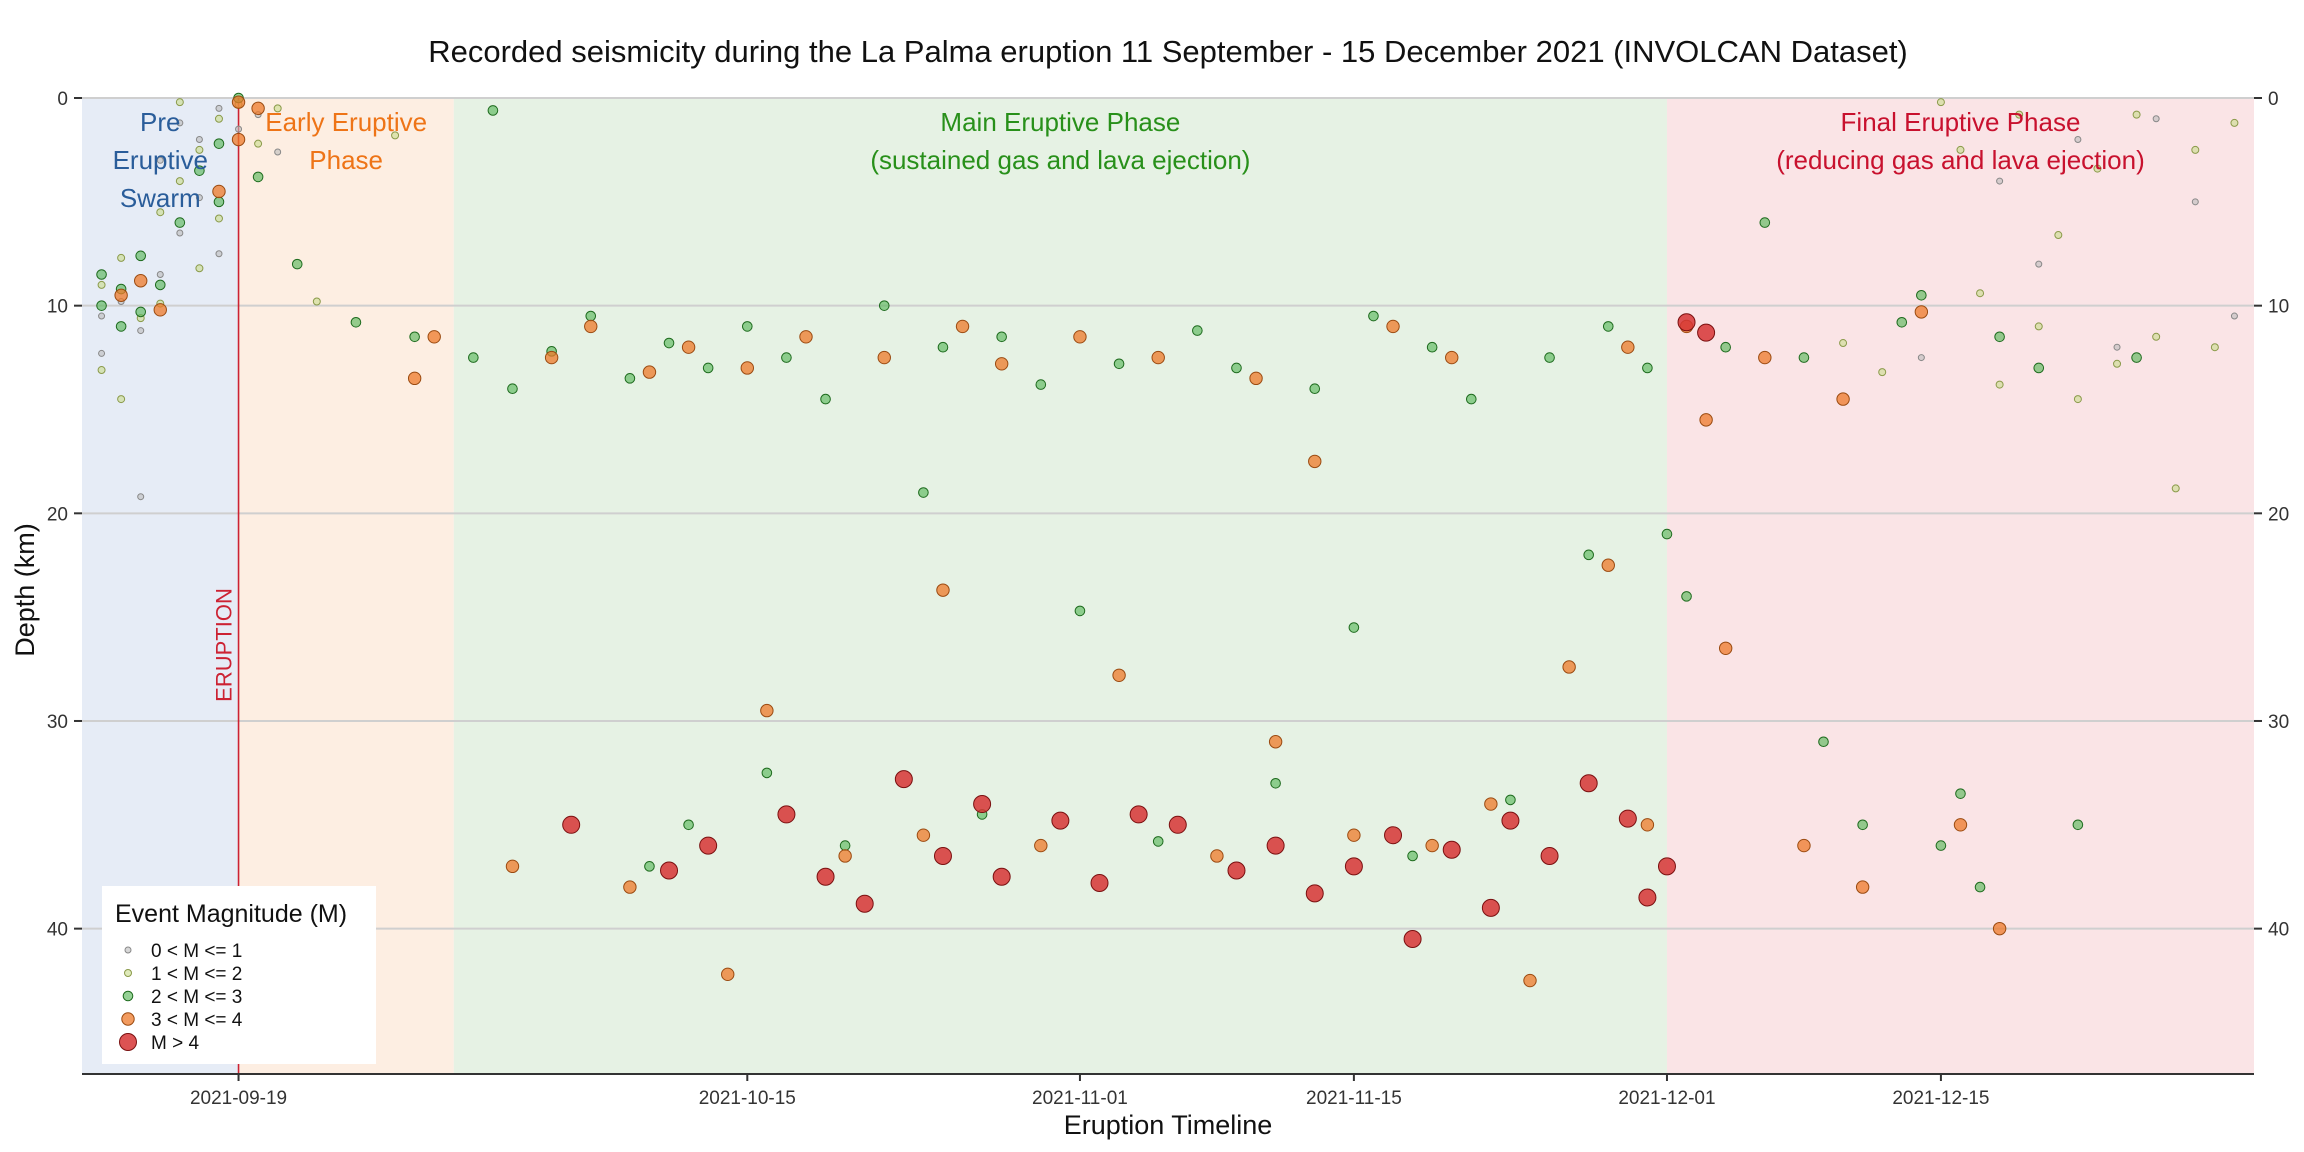 The image size is (2304, 1152). What do you see at coordinates (2278, 514) in the screenshot?
I see `y-tick-label-right: 20` at bounding box center [2278, 514].